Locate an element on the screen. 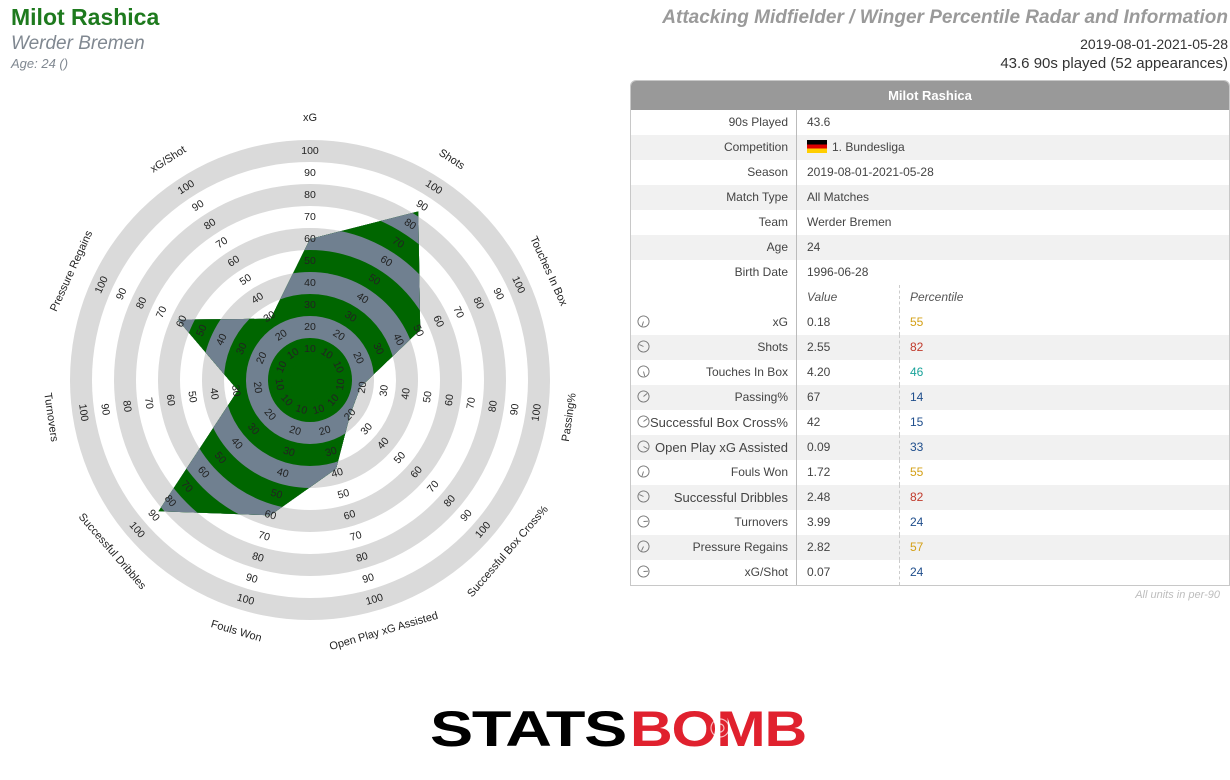  logo-target-icon is located at coordinates (720, 728).